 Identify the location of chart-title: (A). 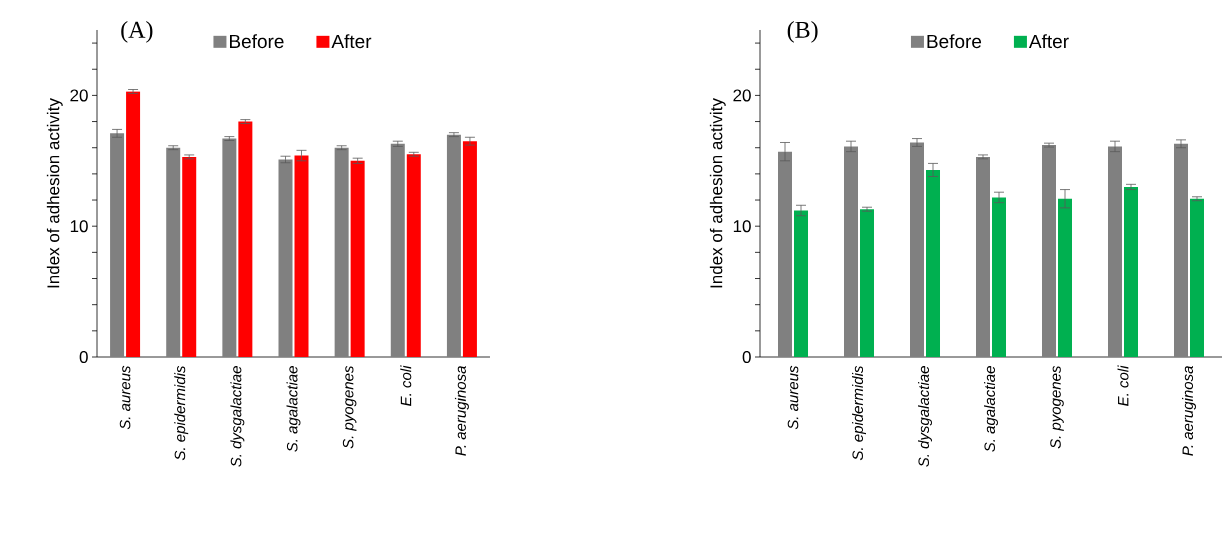
(137, 31).